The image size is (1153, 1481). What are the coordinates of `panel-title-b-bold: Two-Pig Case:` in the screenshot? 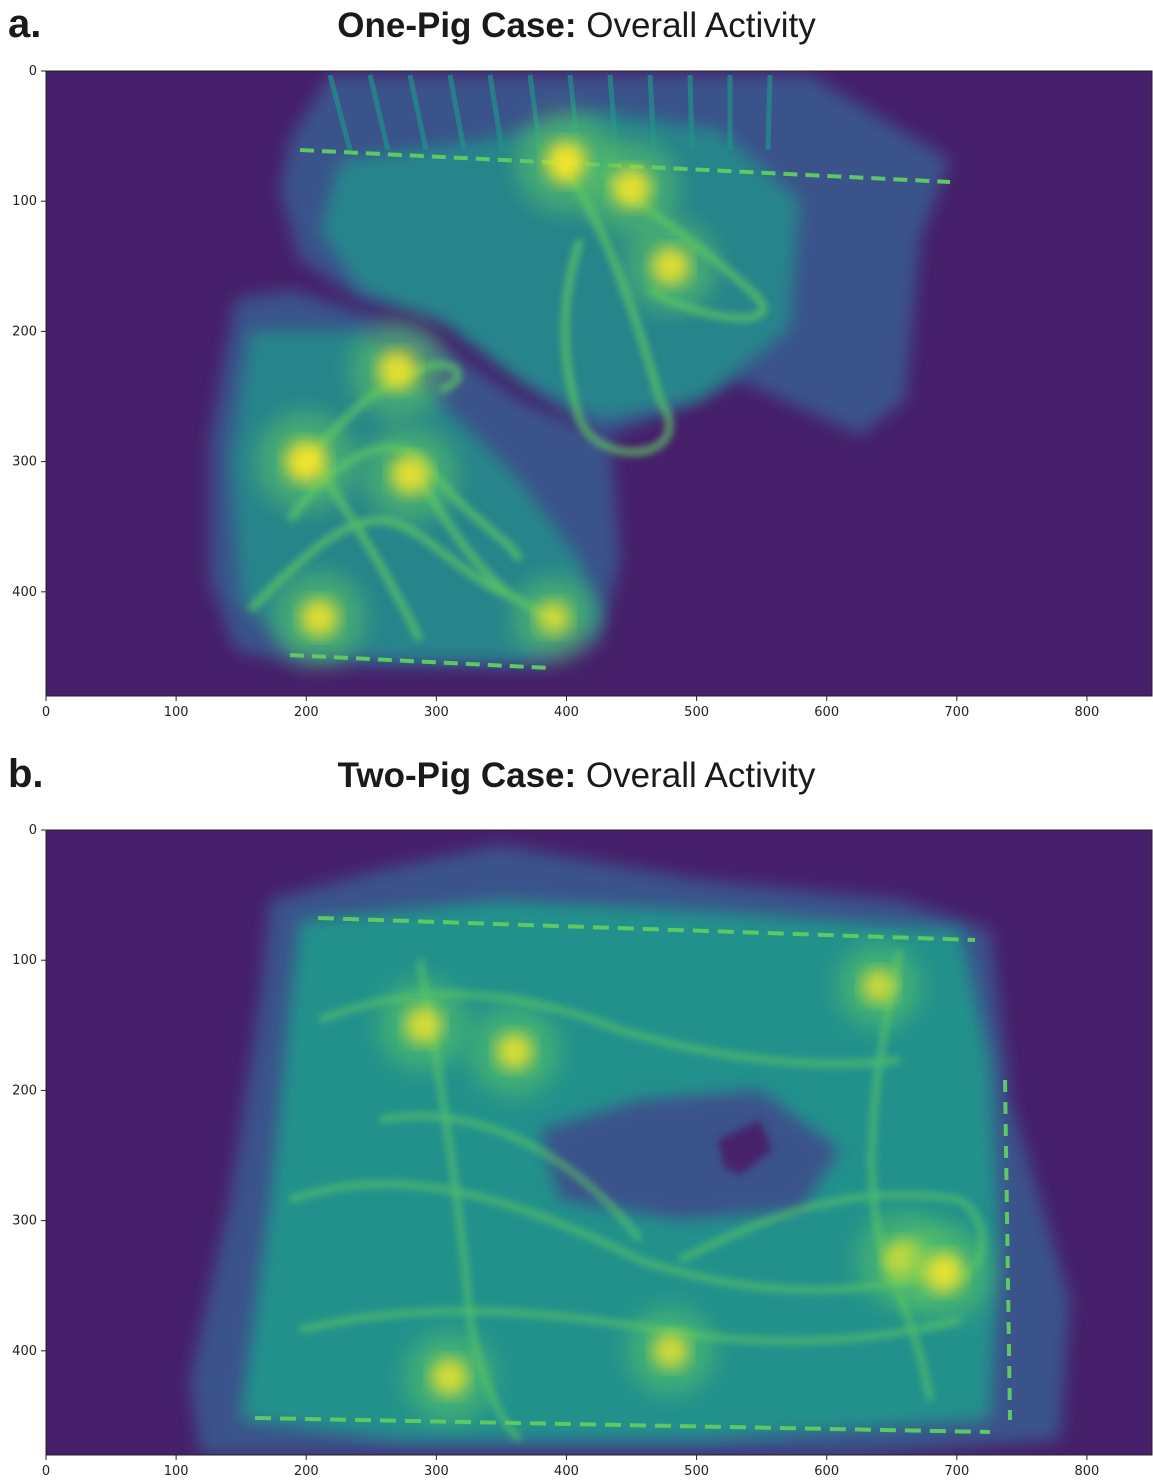 It's located at (457, 775).